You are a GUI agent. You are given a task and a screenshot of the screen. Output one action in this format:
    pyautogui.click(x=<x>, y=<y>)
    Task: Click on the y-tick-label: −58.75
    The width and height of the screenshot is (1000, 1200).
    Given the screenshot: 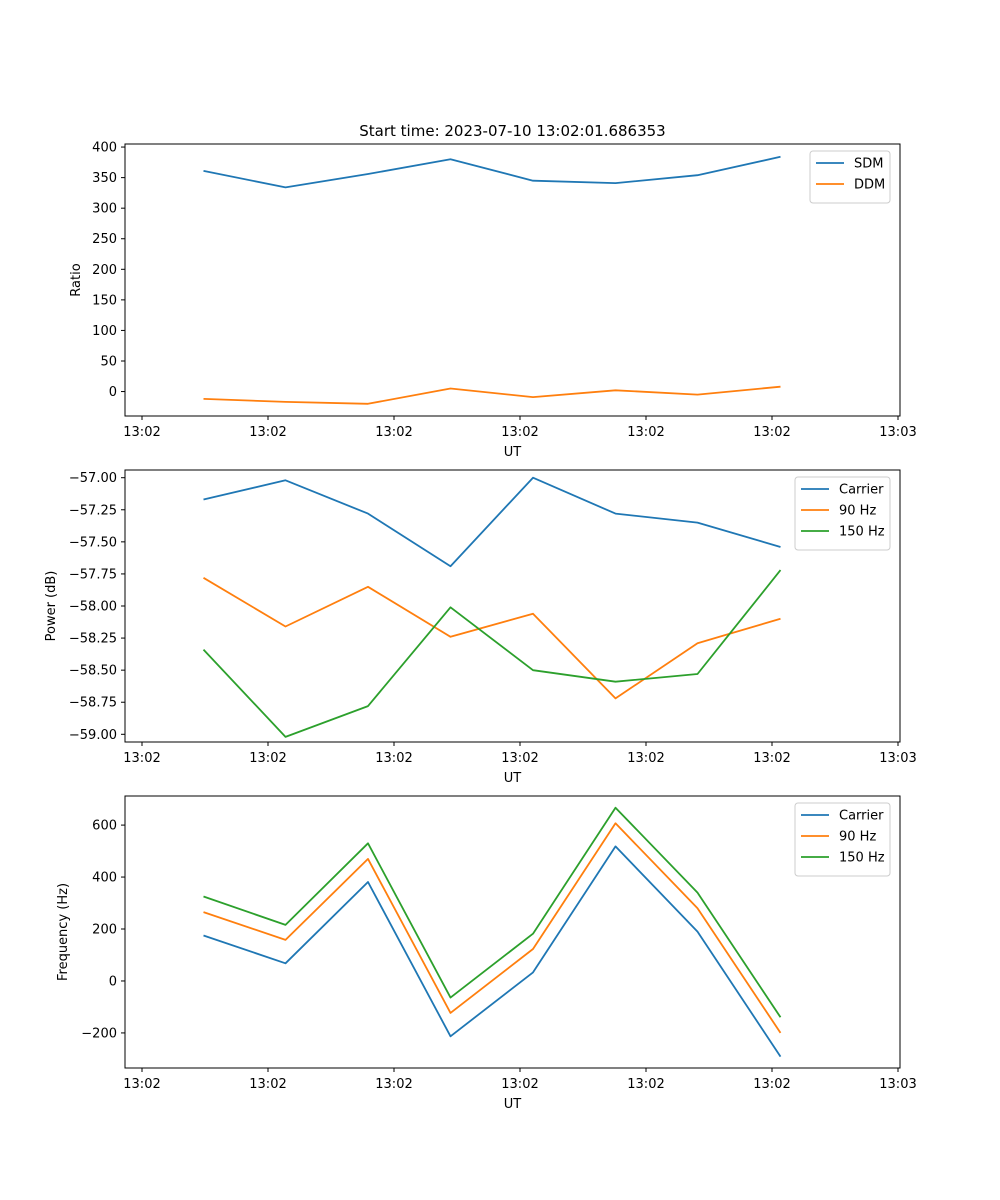 What is the action you would take?
    pyautogui.click(x=93, y=703)
    